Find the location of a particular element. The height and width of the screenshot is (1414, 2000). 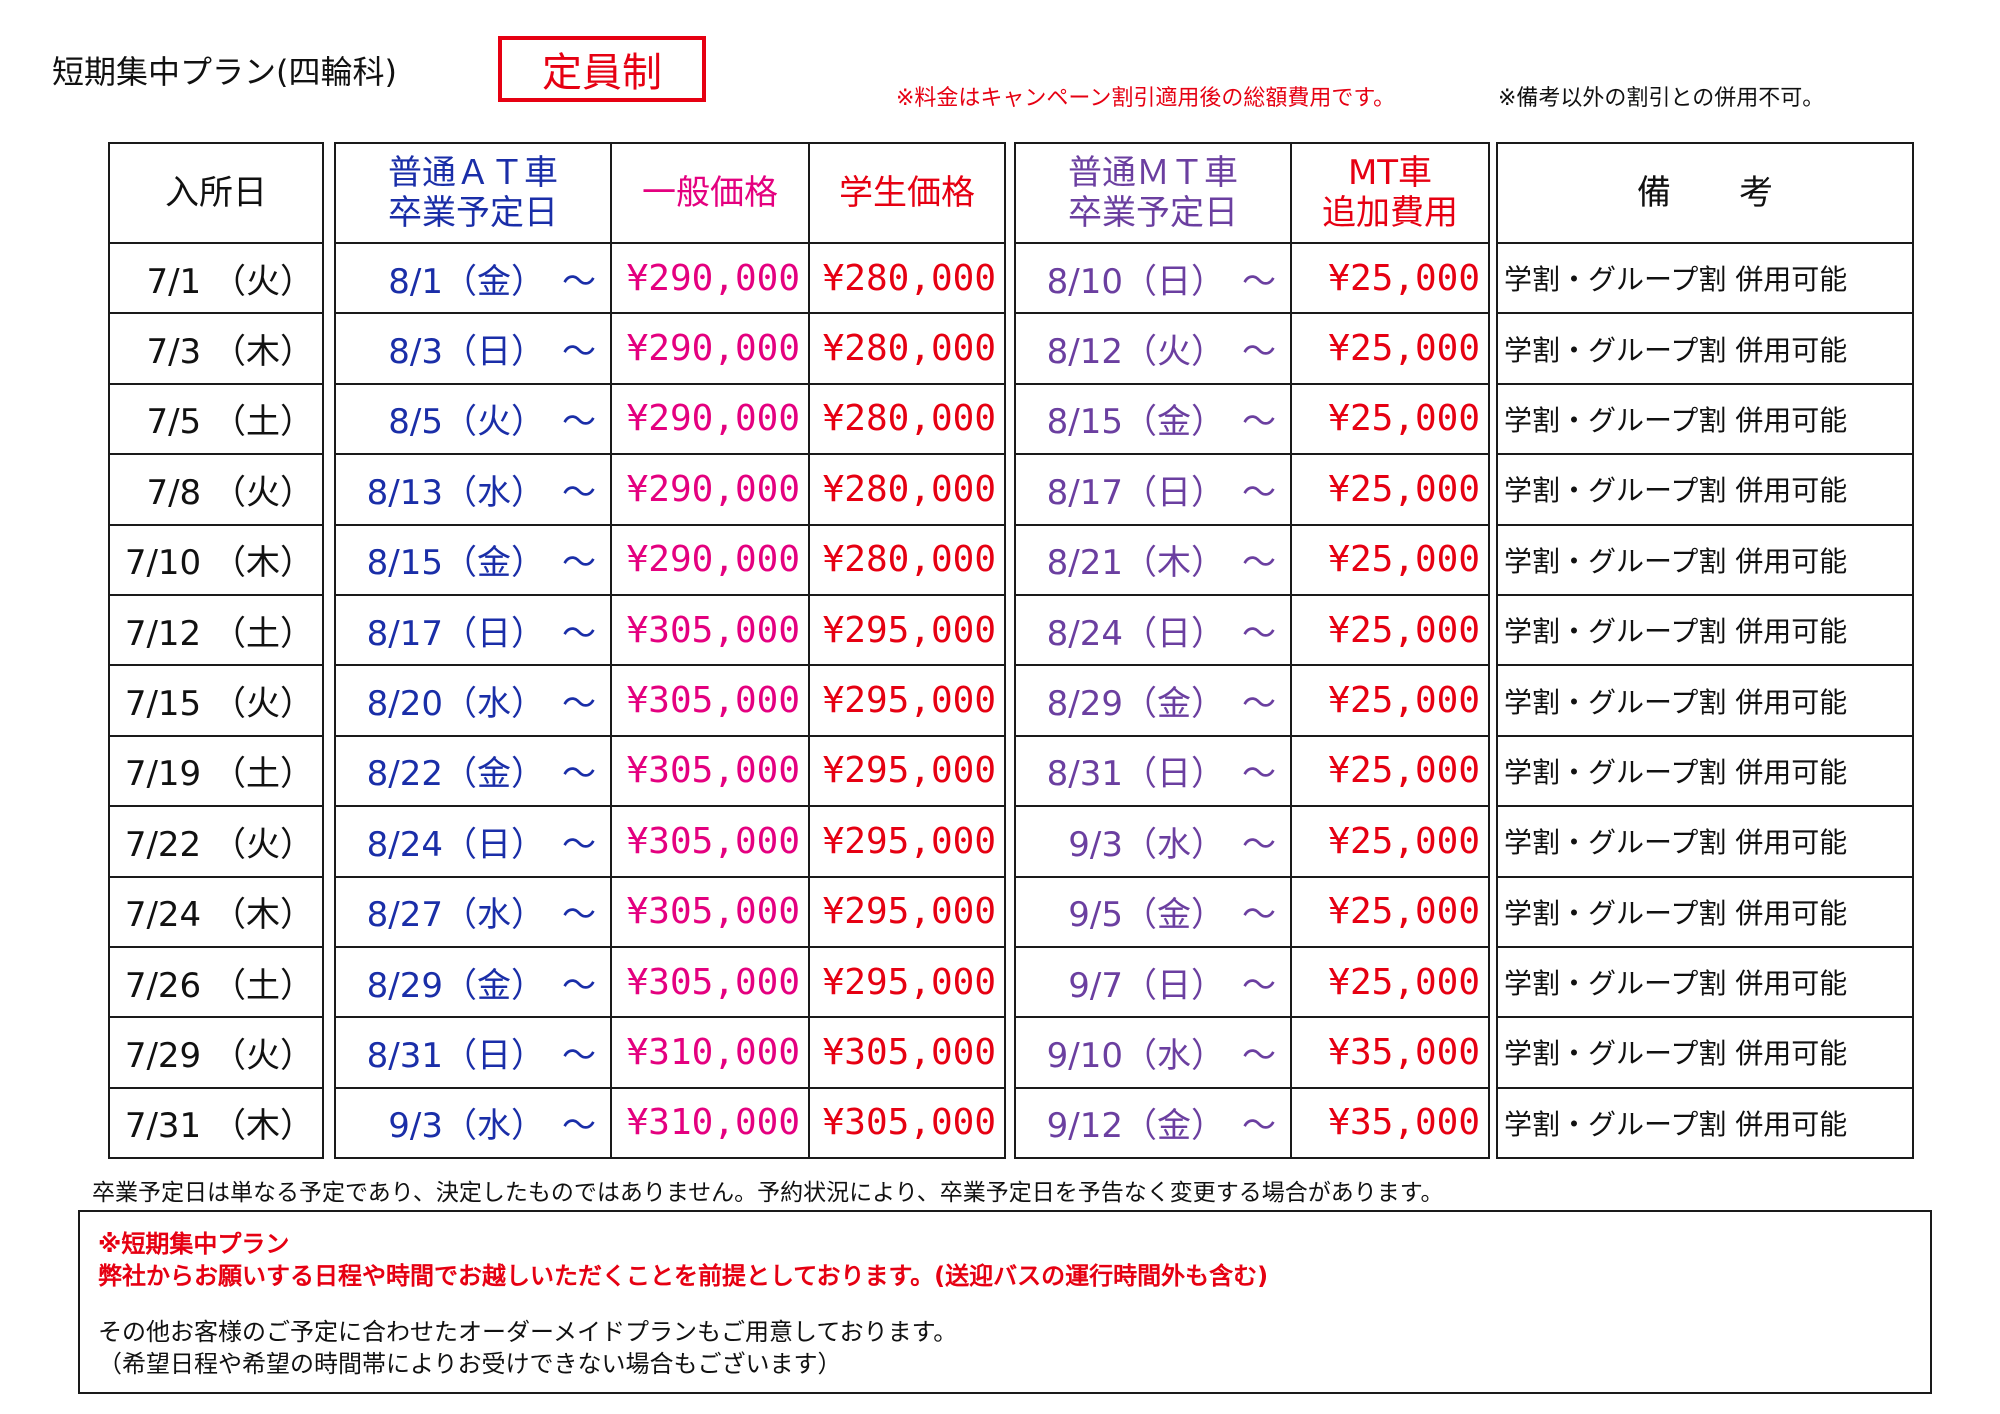

table-row: 7/5 （土） is located at coordinates (216, 419).